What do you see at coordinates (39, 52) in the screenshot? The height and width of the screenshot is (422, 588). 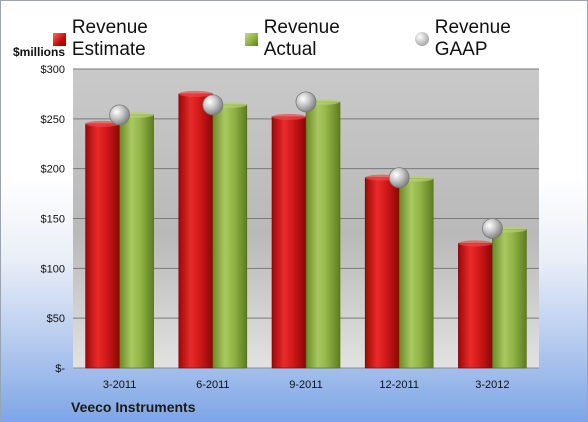 I see `y-axis-unit-label: $millions` at bounding box center [39, 52].